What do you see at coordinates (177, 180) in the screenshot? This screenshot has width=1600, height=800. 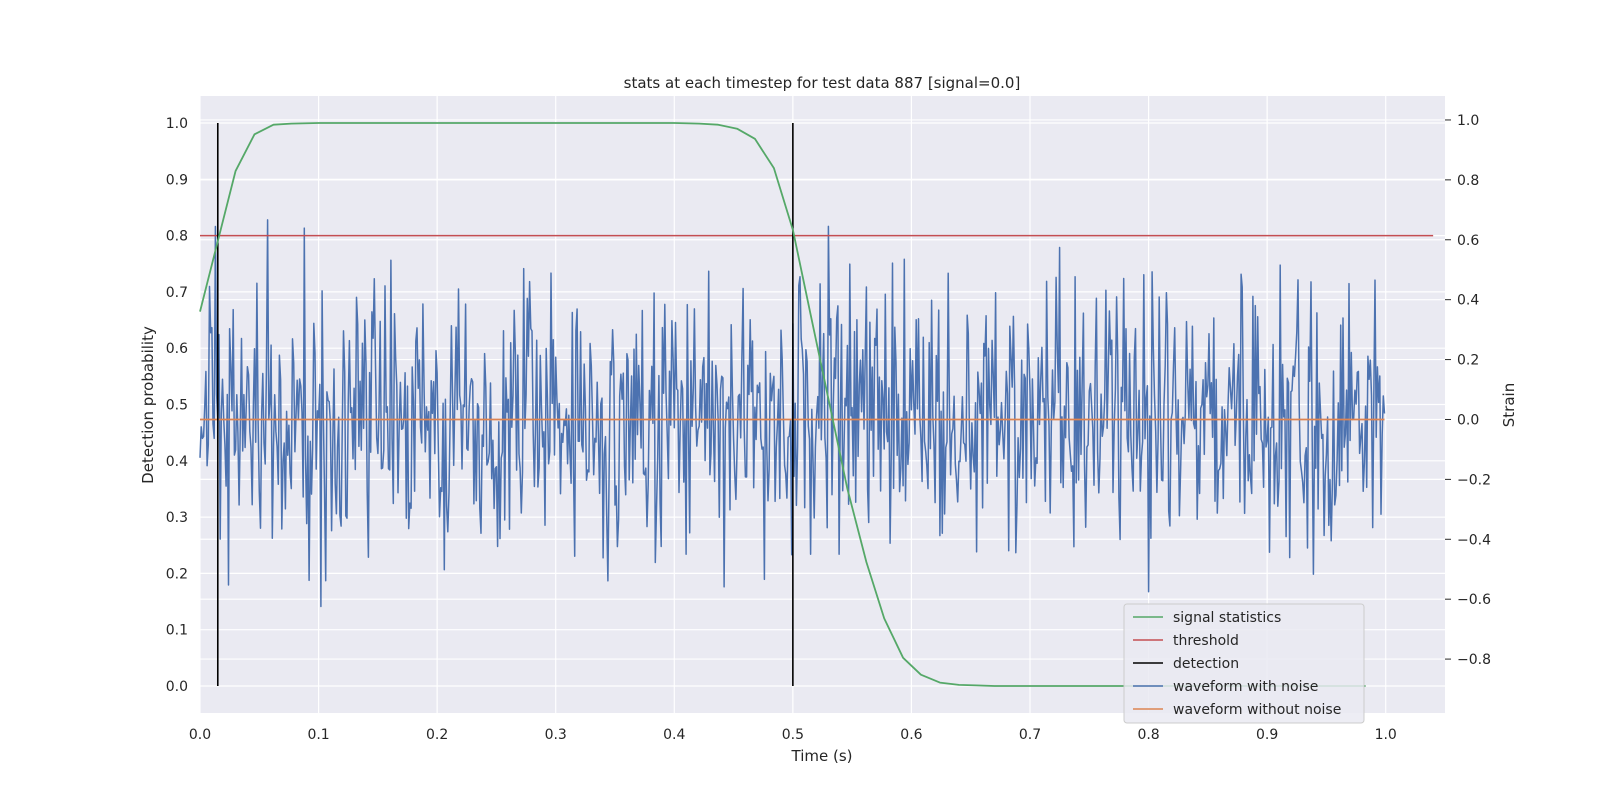 I see `y-tick-label: 0.9` at bounding box center [177, 180].